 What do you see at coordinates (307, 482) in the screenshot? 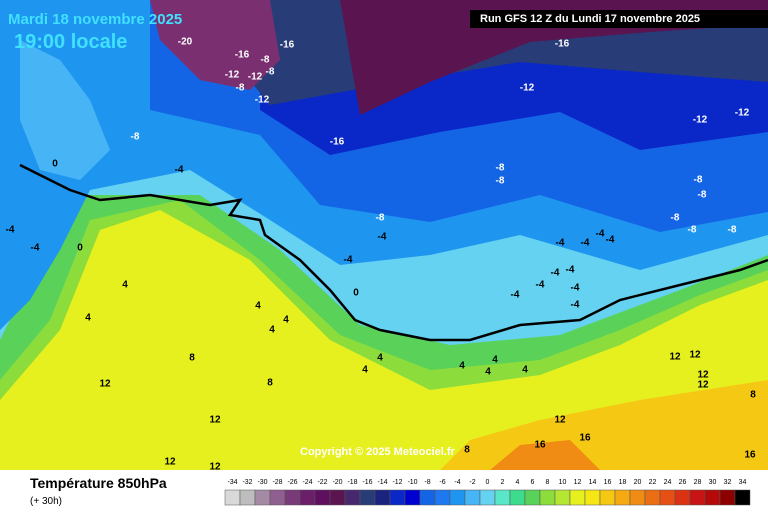
I see `legend-label: -24` at bounding box center [307, 482].